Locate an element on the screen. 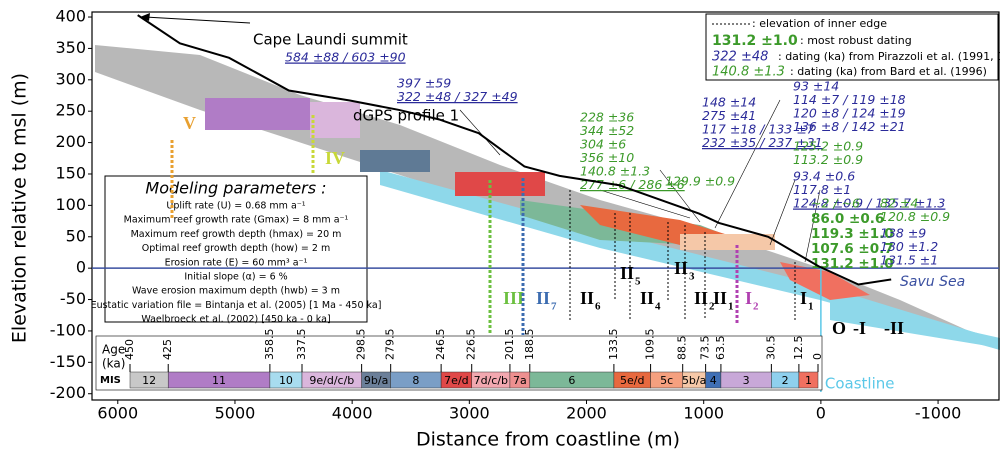 The height and width of the screenshot is (462, 1000). dating-label: 86.0 ±0.6 is located at coordinates (847, 219).